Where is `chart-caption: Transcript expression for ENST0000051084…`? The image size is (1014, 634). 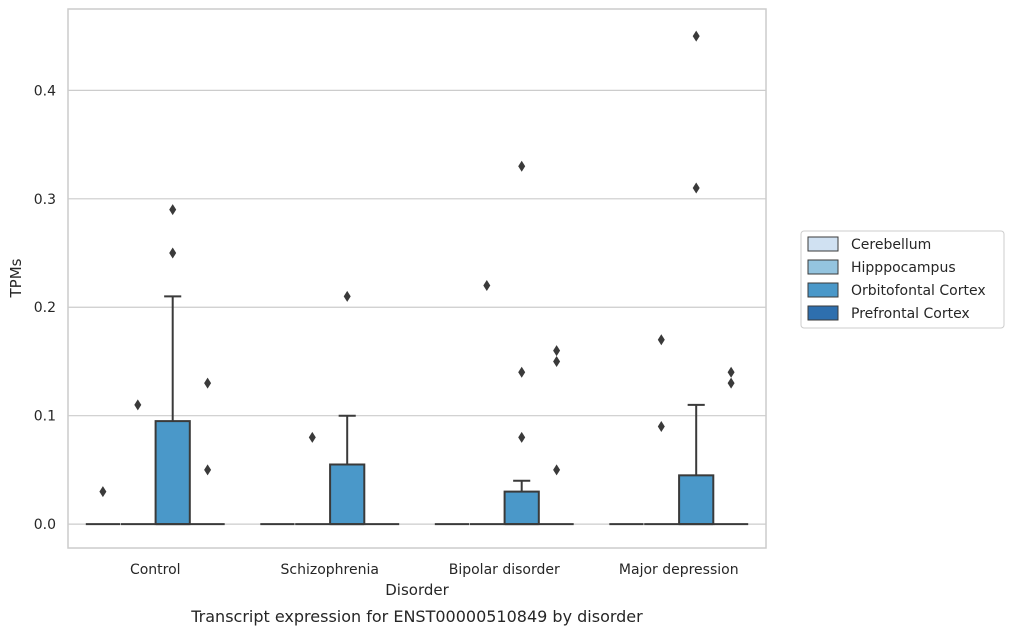
chart-caption: Transcript expression for ENST0000051084… is located at coordinates (416, 616).